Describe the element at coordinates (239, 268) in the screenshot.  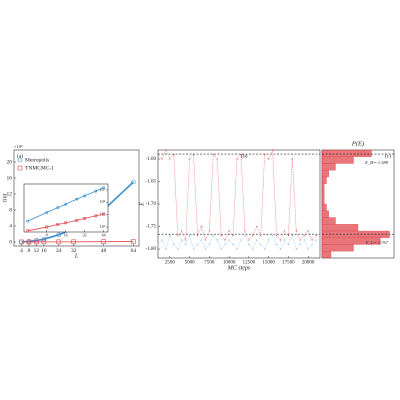
I see `x-axis-label: MC steps` at that location.